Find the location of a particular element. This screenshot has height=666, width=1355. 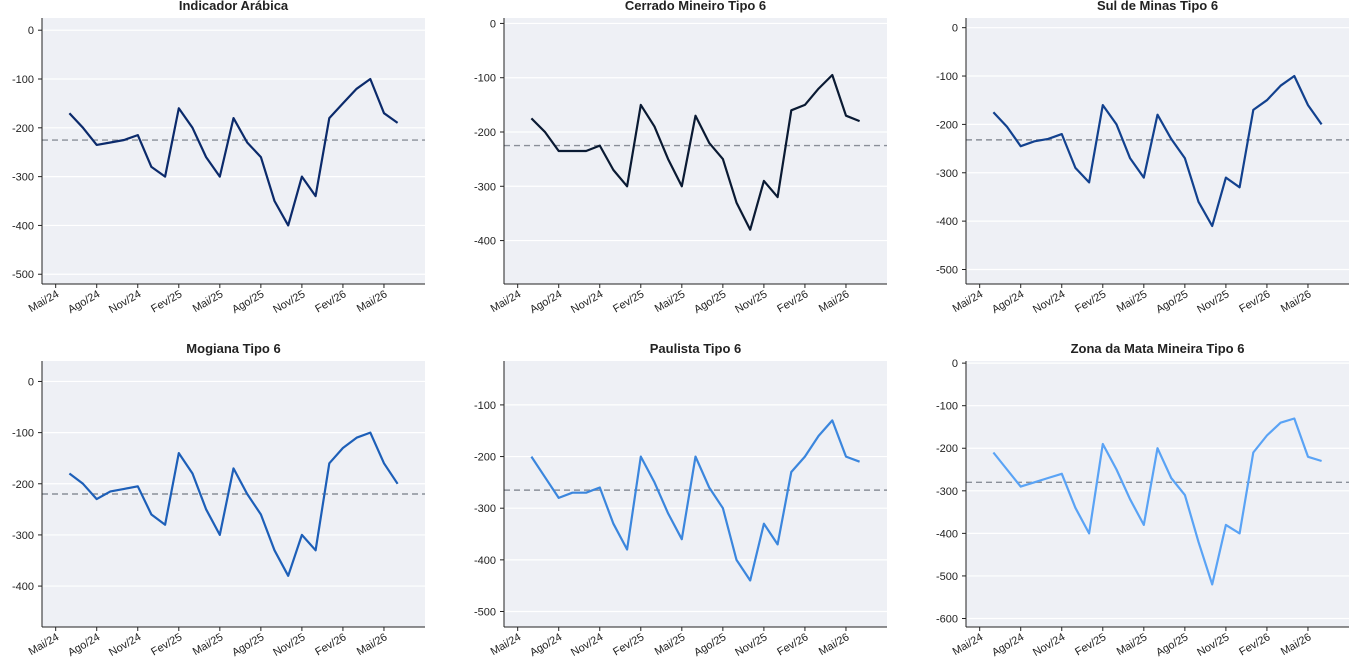

chart-title: Mogiana Tipo 6 is located at coordinates (233, 348).